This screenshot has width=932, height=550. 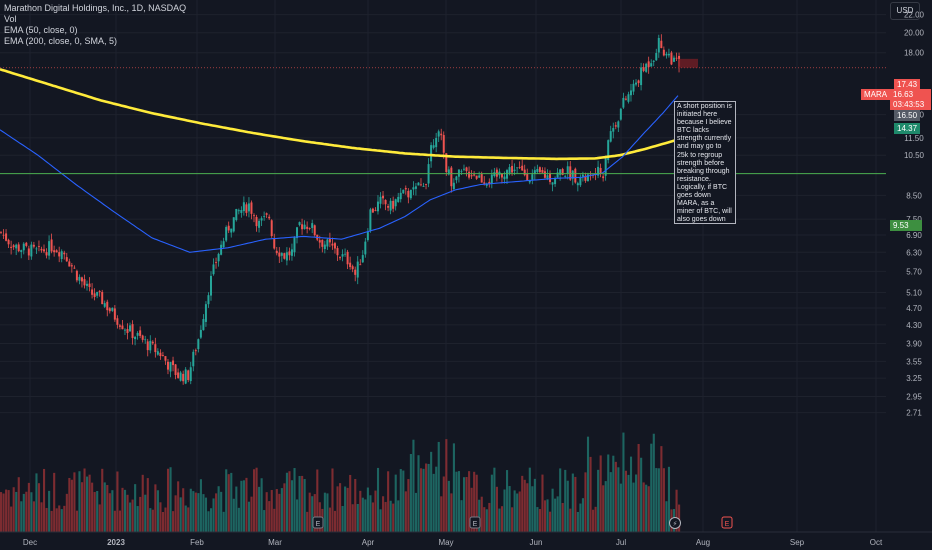 I want to click on time-tick-label: Sep, so click(x=797, y=542).